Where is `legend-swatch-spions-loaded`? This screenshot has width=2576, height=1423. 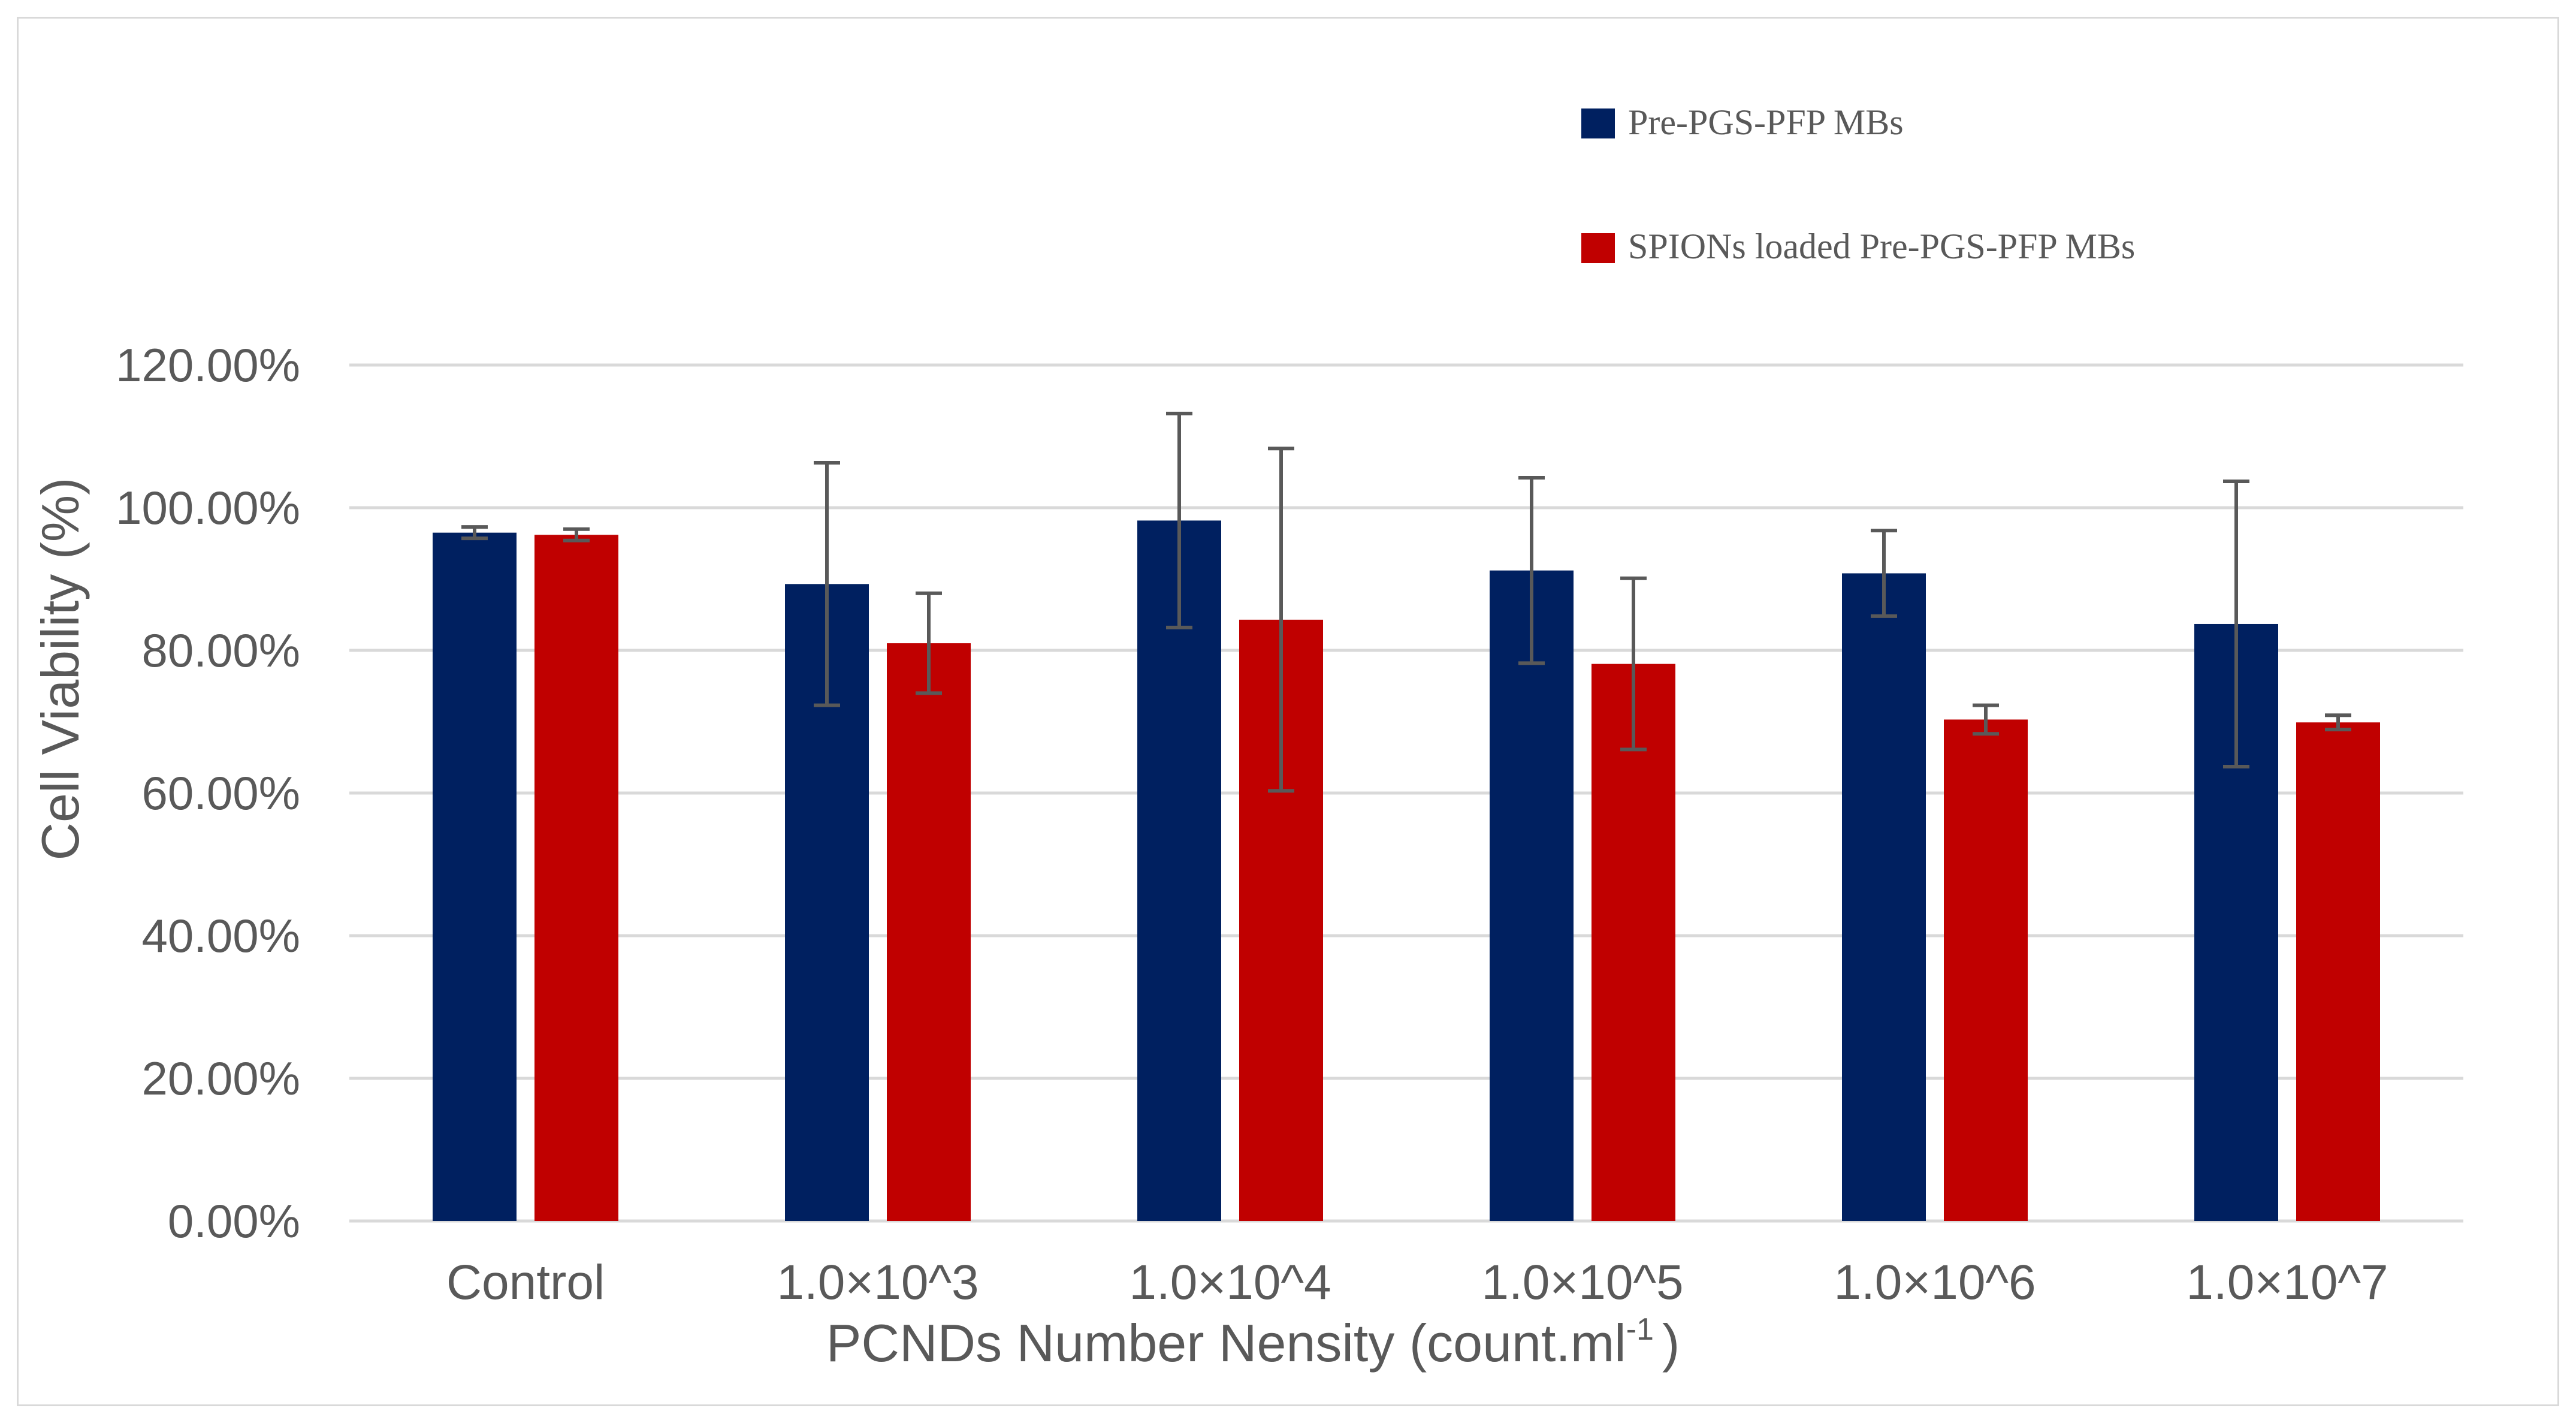
legend-swatch-spions-loaded is located at coordinates (1598, 248).